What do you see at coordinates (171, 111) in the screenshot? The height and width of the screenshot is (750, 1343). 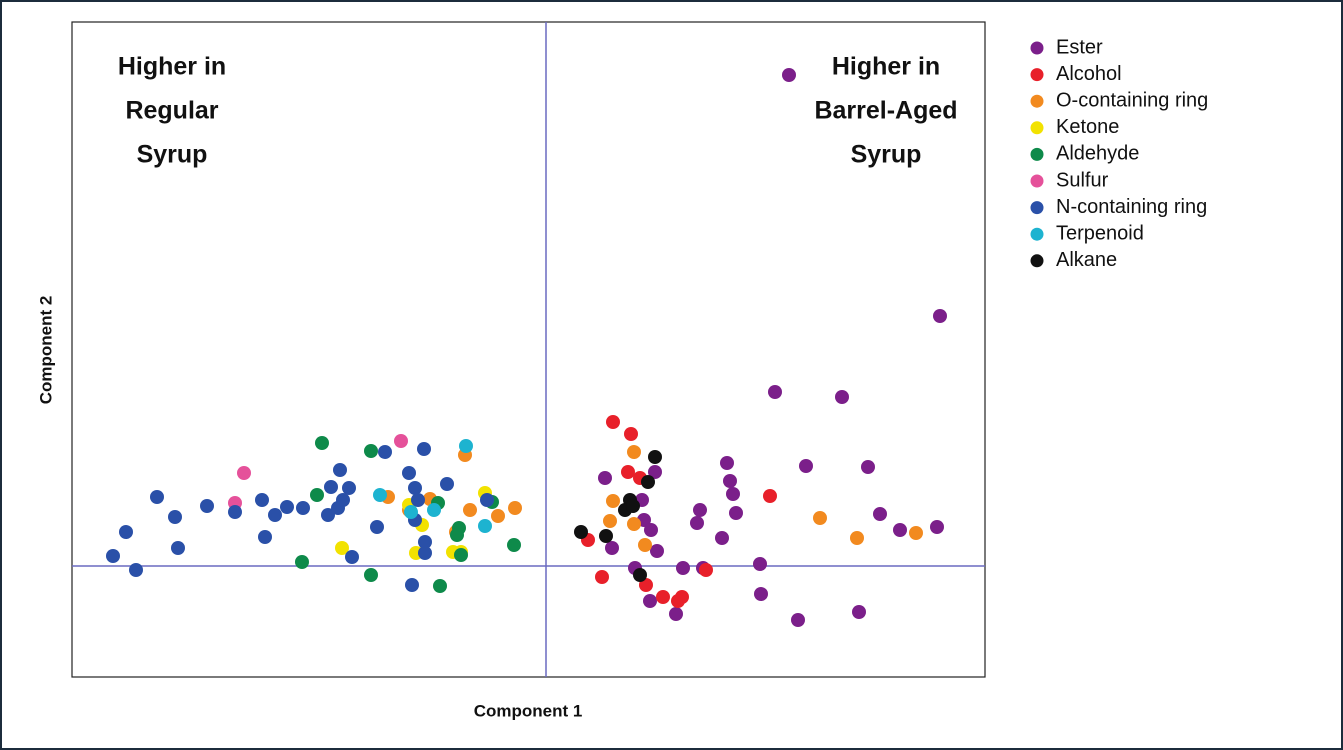 I see `annotation: Regular` at bounding box center [171, 111].